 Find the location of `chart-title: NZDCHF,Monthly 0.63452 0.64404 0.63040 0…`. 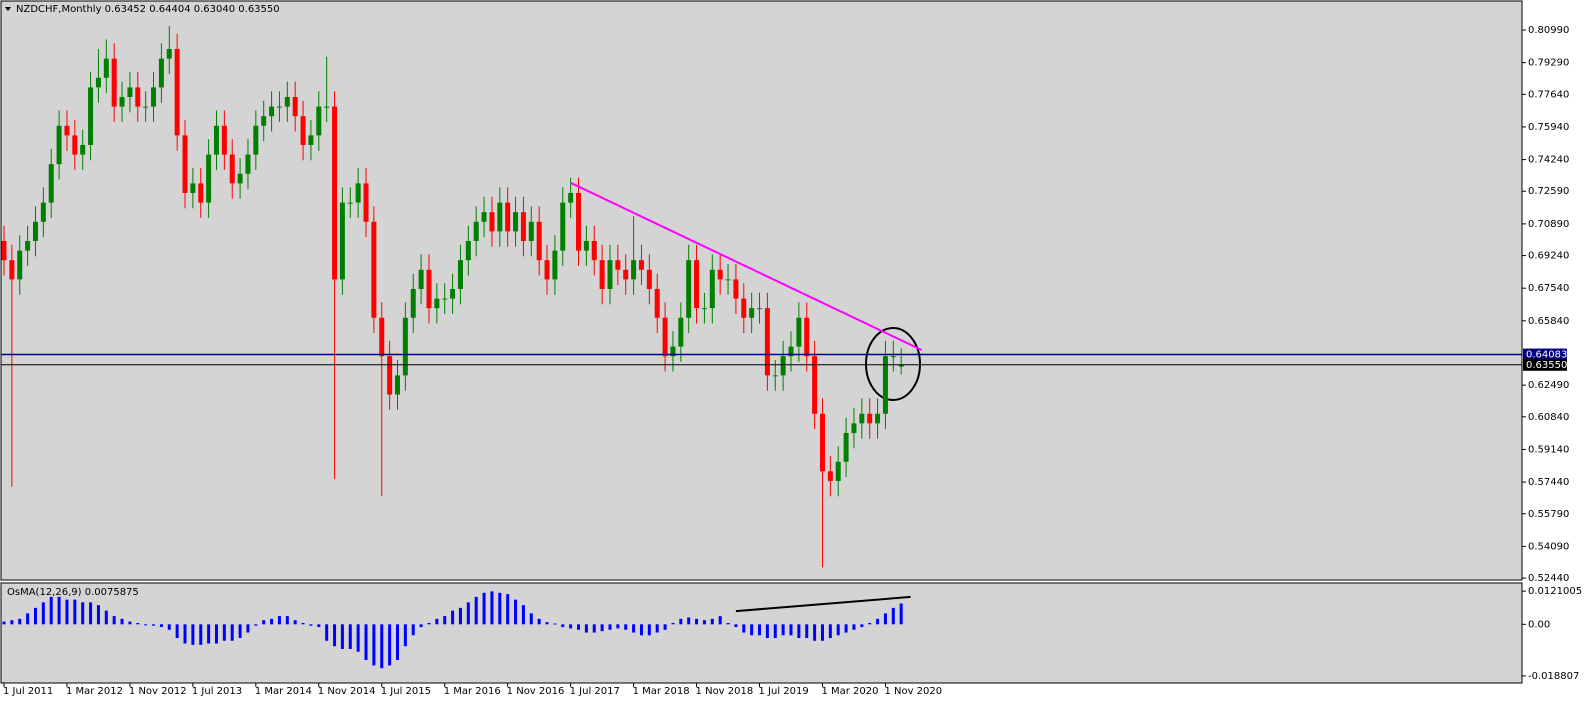

chart-title: NZDCHF,Monthly 0.63452 0.64404 0.63040 0… is located at coordinates (148, 9).